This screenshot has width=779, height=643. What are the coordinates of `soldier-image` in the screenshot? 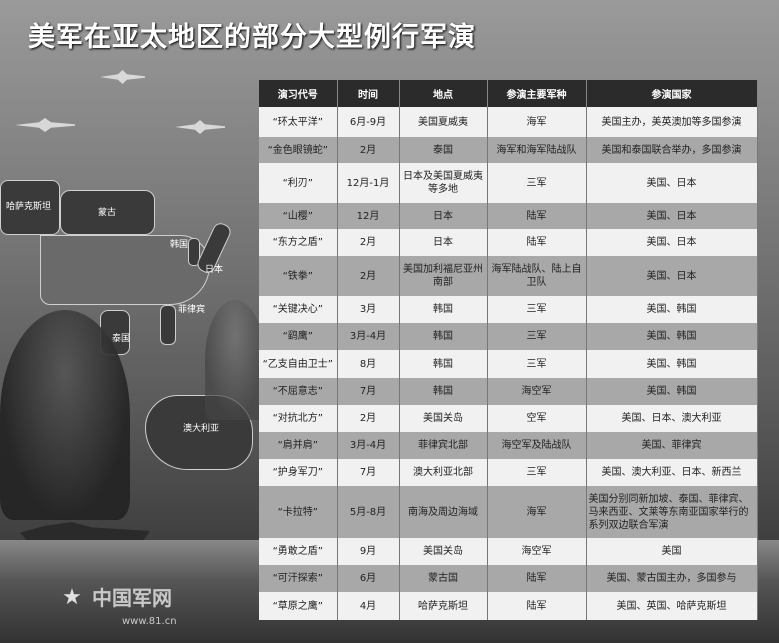 It's located at (65, 415).